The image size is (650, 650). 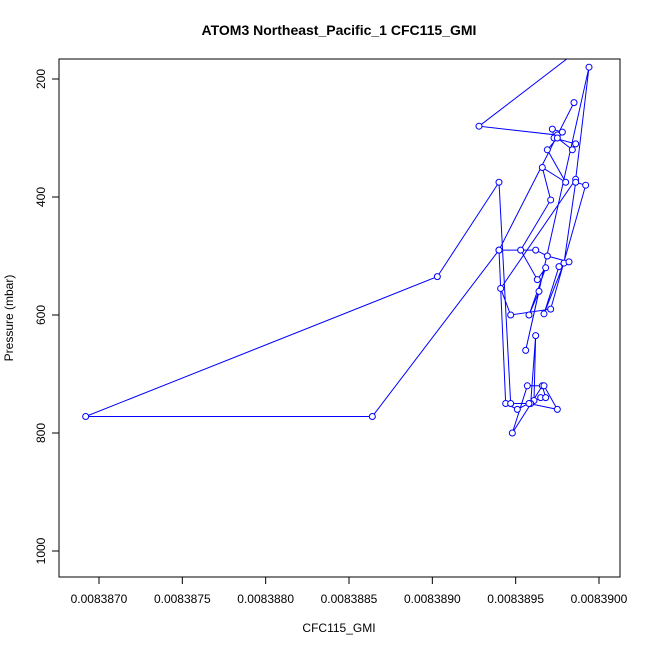 What do you see at coordinates (338, 628) in the screenshot?
I see `x-axis-label: CFC115_GMI` at bounding box center [338, 628].